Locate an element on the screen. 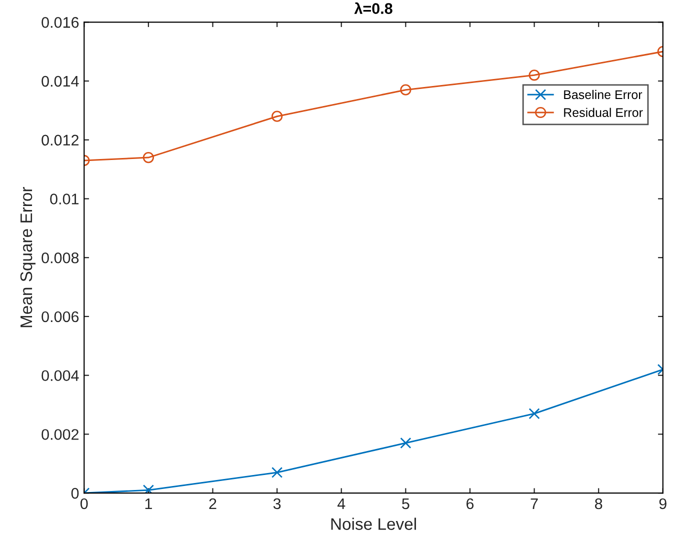 Image resolution: width=673 pixels, height=554 pixels. x-tick-label: 5 is located at coordinates (406, 504).